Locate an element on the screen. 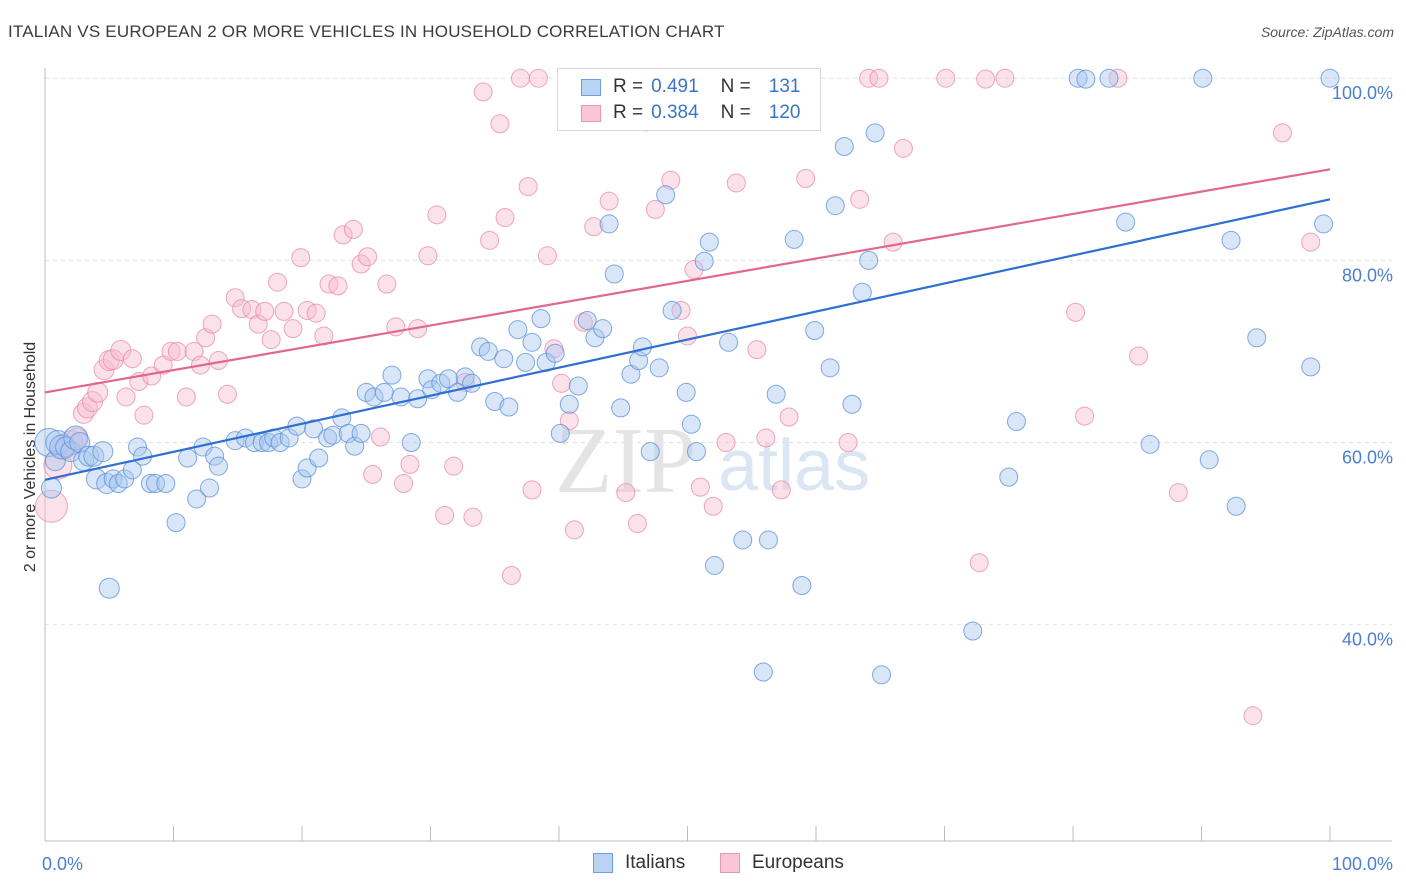 This screenshot has width=1406, height=892. legend-item-europeans: Europeans is located at coordinates (782, 863).